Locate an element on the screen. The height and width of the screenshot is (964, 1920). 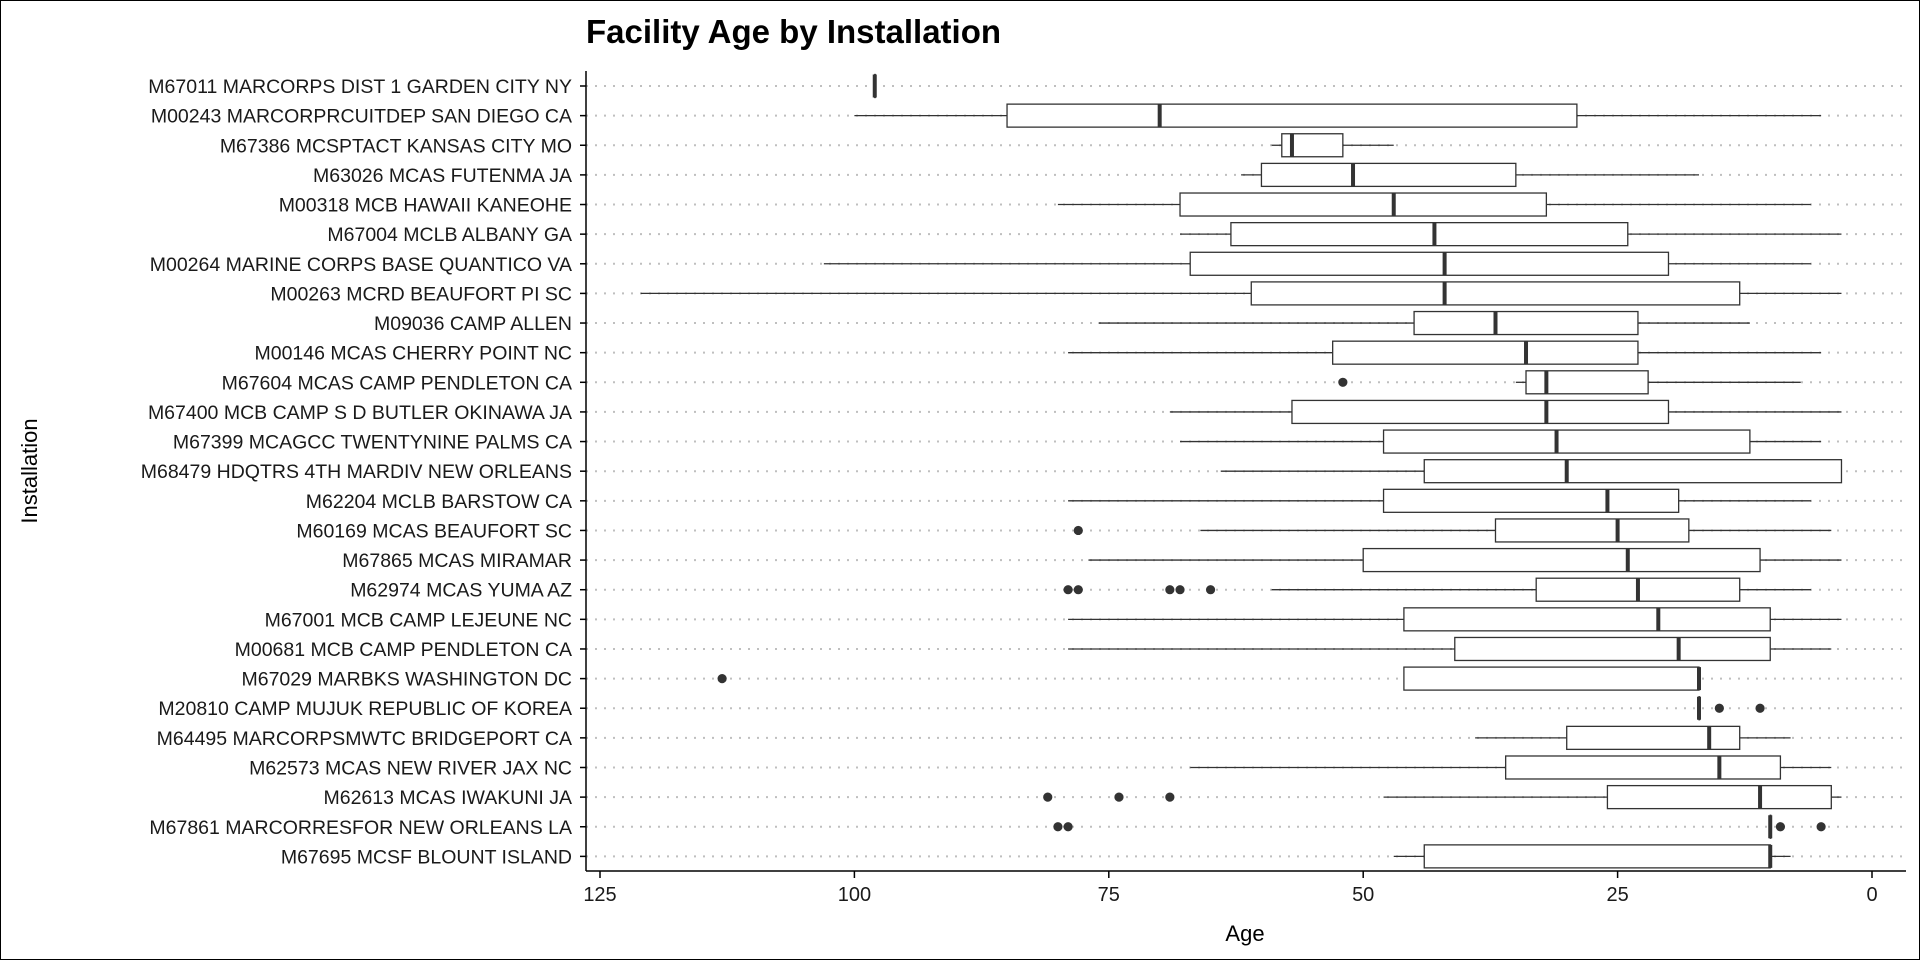
x-tick-label: 25 is located at coordinates (1617, 895).